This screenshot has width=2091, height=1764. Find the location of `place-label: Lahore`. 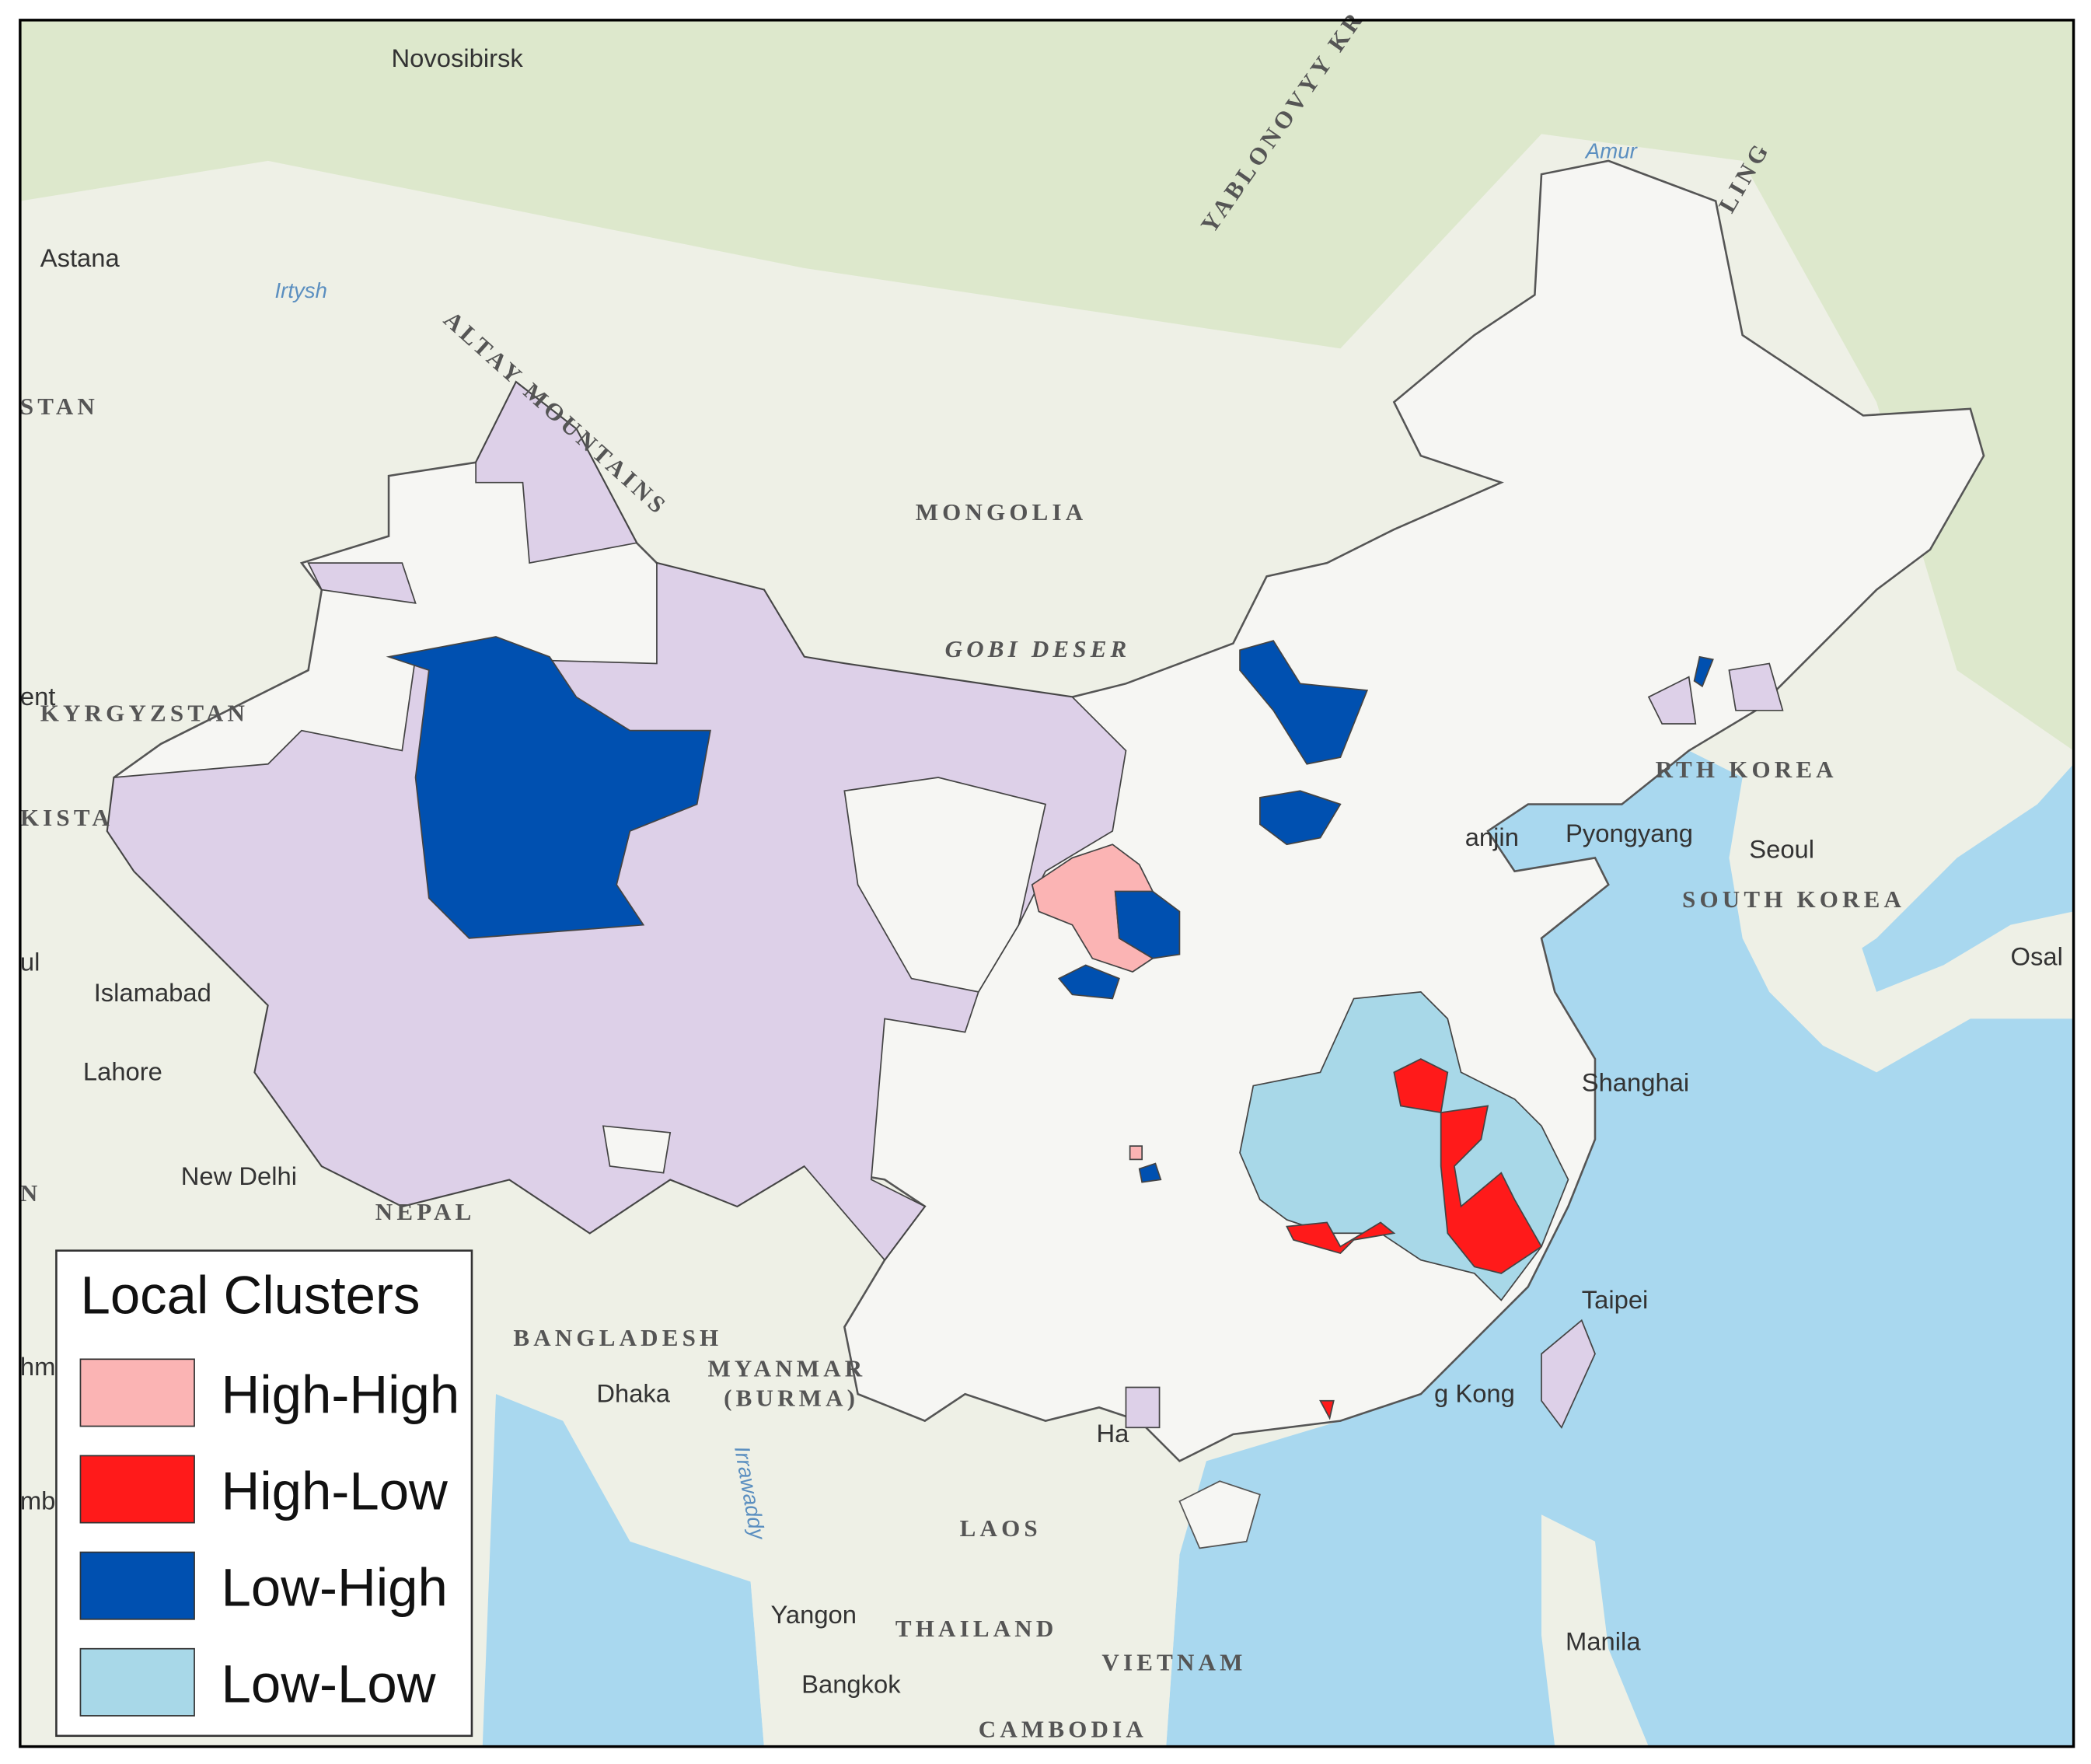

place-label: Lahore is located at coordinates (122, 1071).